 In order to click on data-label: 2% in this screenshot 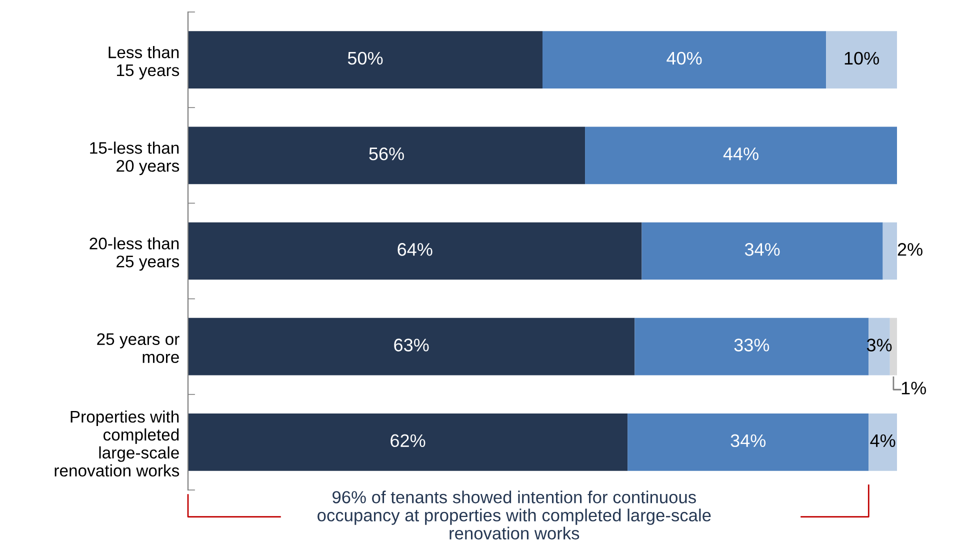, I will do `click(910, 249)`.